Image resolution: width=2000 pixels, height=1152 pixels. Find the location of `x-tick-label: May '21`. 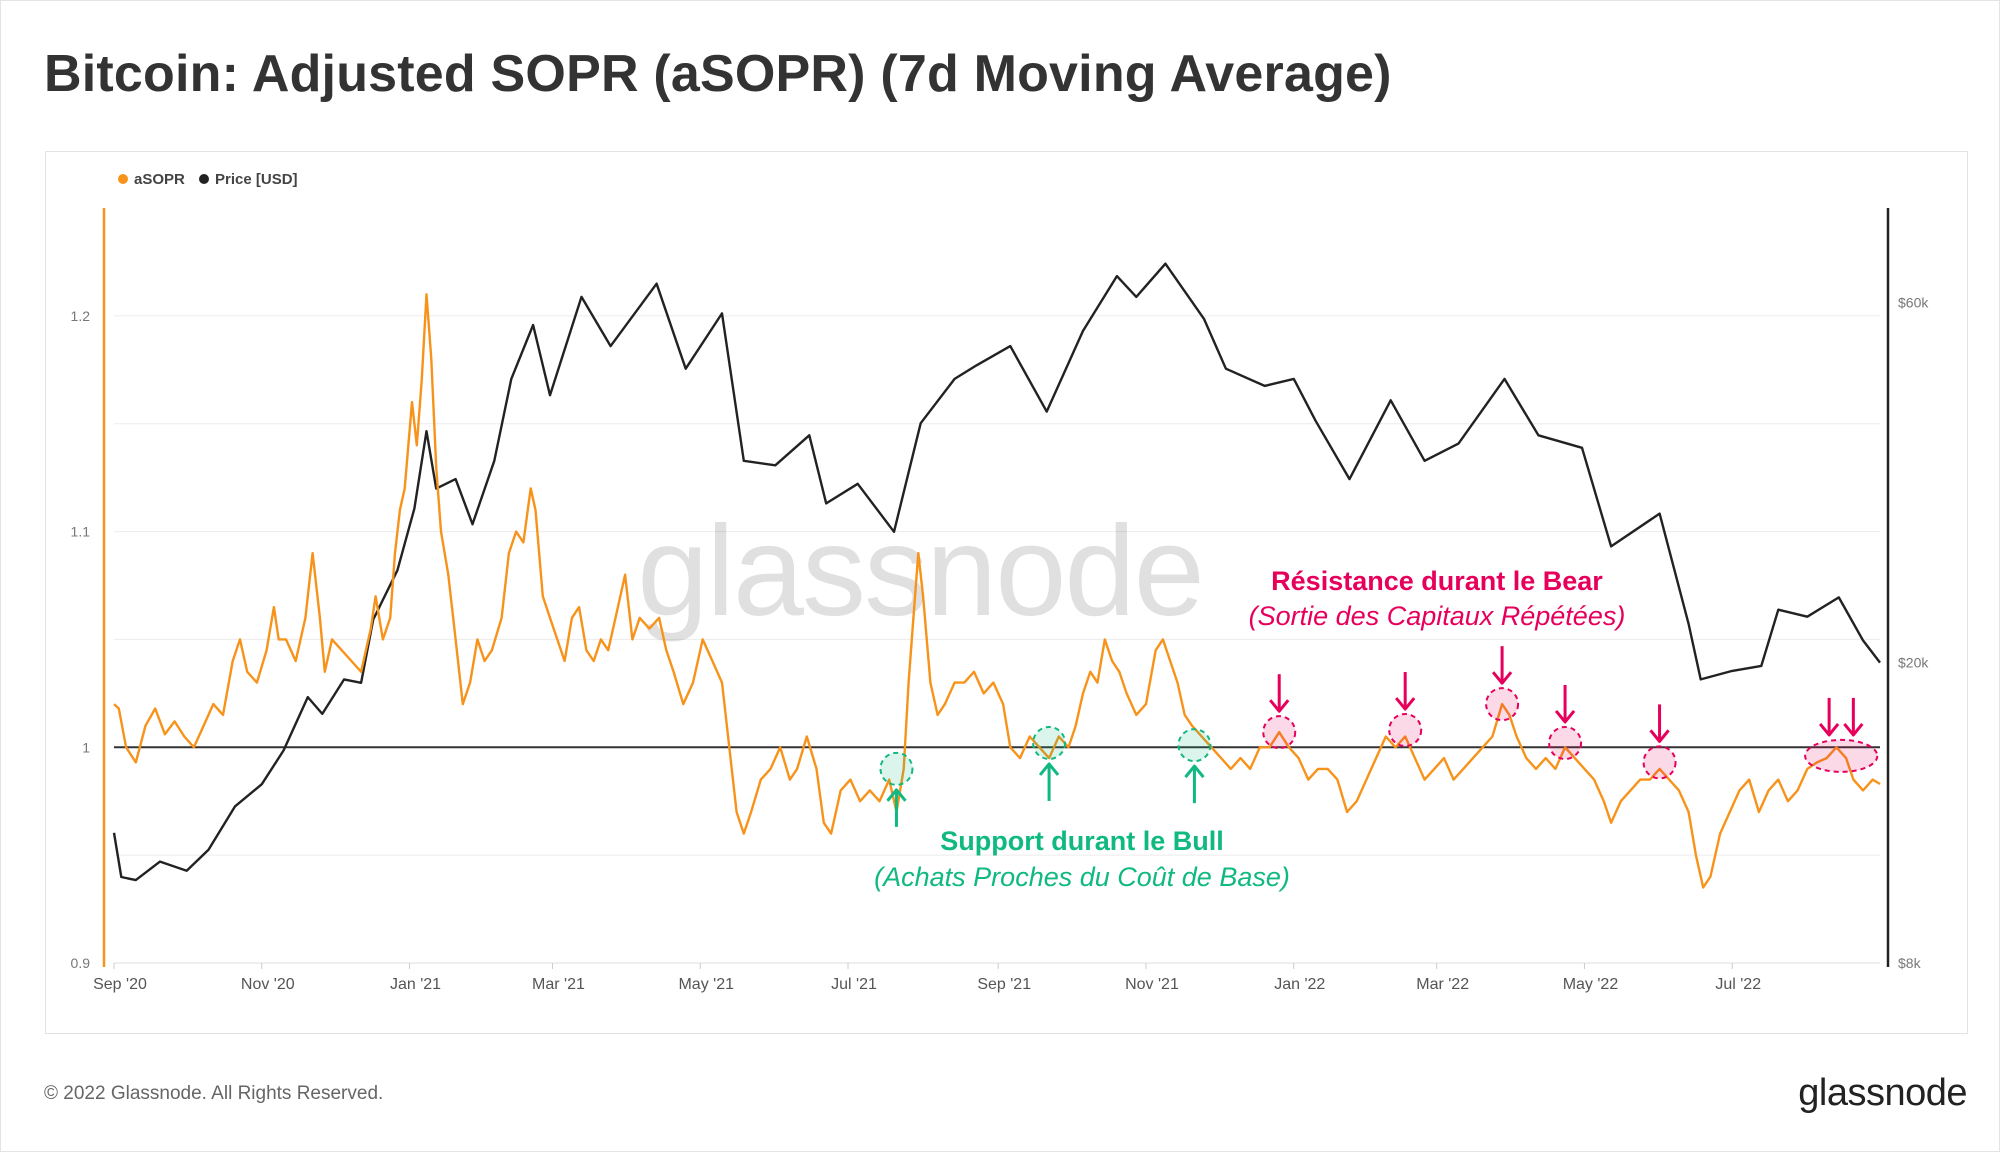

x-tick-label: May '21 is located at coordinates (706, 984).